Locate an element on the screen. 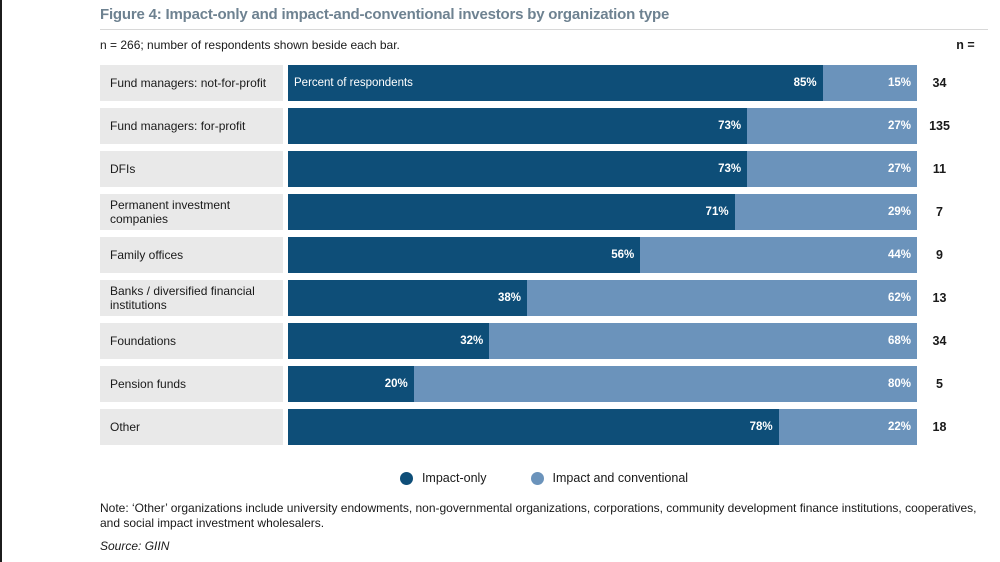 The height and width of the screenshot is (562, 1000). legend-label: Impact-only is located at coordinates (454, 478).